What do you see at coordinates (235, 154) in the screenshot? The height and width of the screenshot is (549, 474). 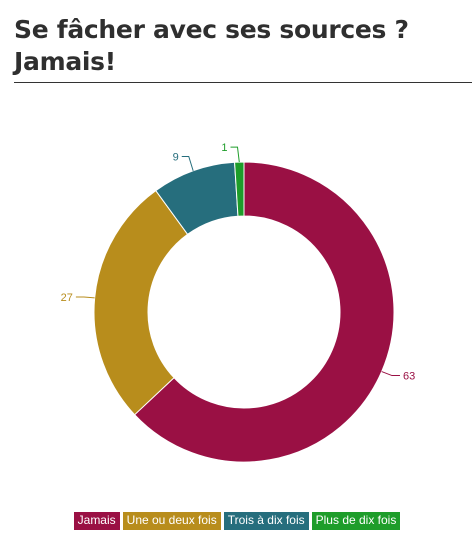 I see `leader-line-plus-de-dix-fois` at bounding box center [235, 154].